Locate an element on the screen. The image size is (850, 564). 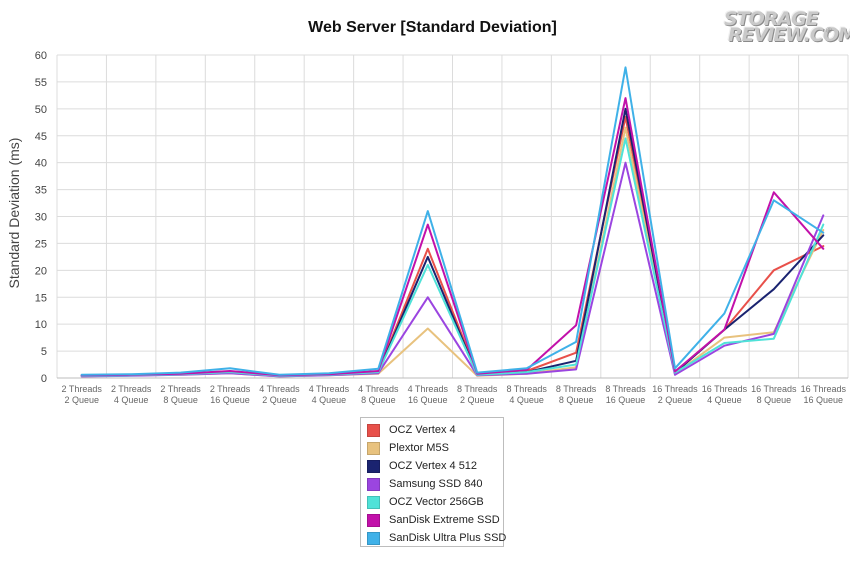
y-tick-label: 30 is located at coordinates (41, 218).